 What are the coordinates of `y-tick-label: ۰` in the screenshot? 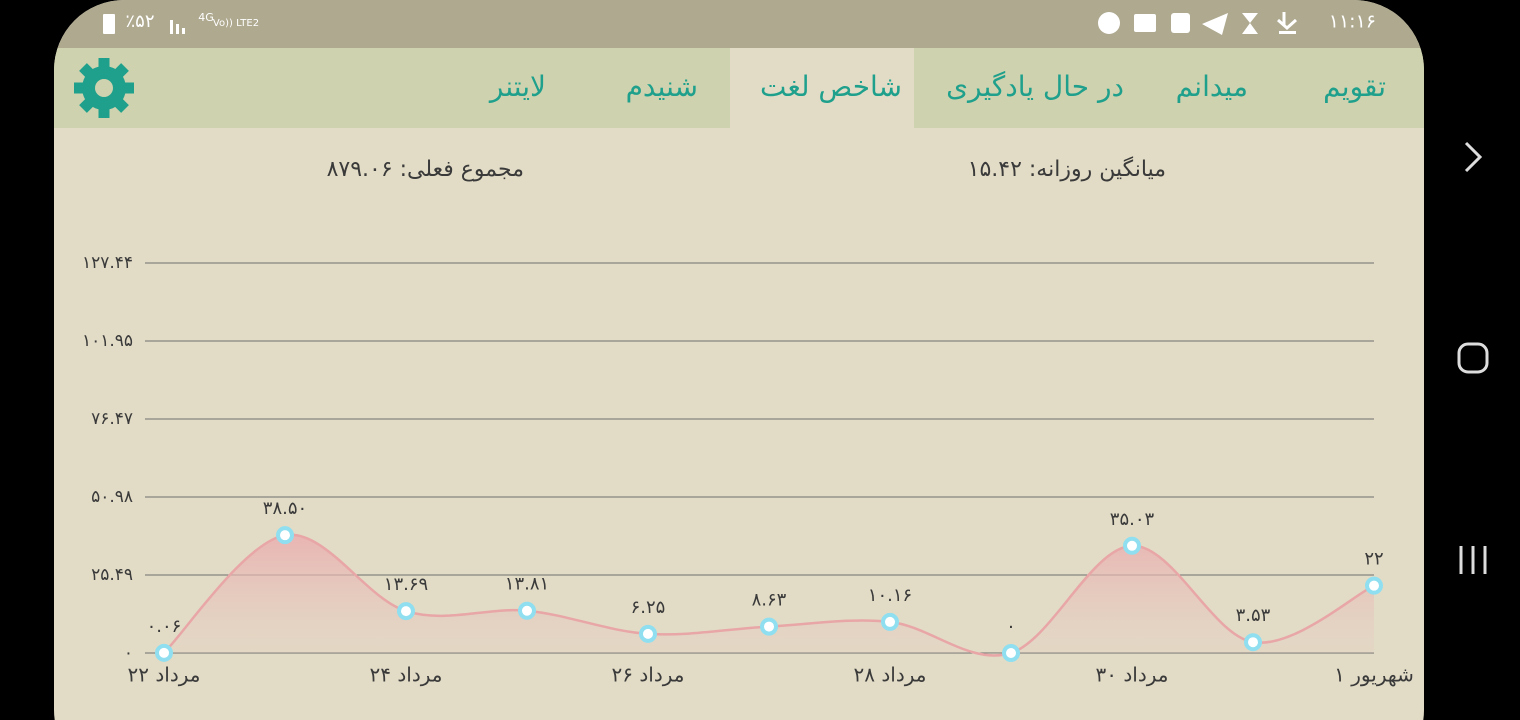 It's located at (128, 653).